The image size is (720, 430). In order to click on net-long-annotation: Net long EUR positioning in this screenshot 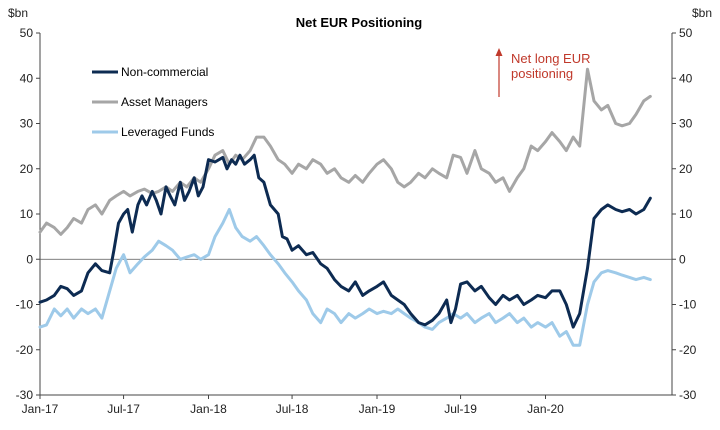, I will do `click(542, 72)`.